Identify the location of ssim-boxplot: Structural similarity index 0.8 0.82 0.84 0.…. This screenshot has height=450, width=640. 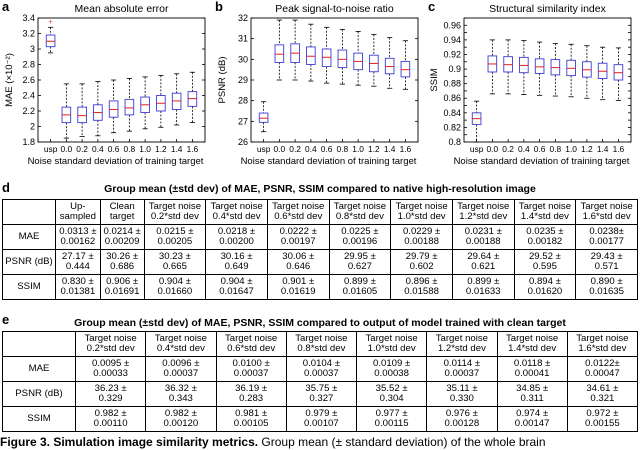
(530, 85).